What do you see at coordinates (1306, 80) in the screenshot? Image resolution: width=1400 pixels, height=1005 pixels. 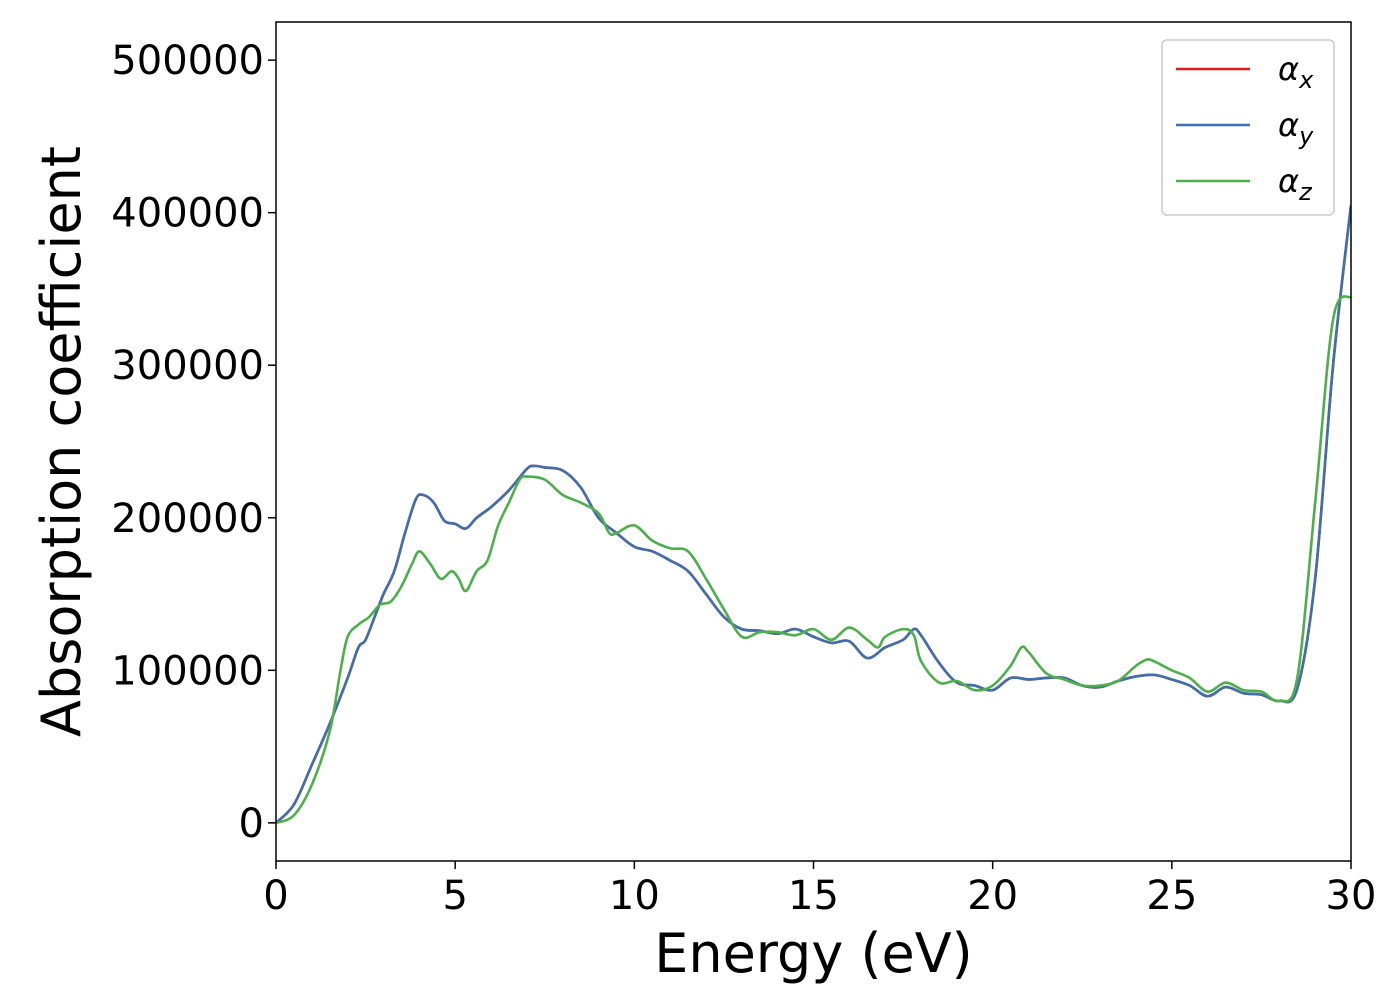 I see `legend-subscript: x` at bounding box center [1306, 80].